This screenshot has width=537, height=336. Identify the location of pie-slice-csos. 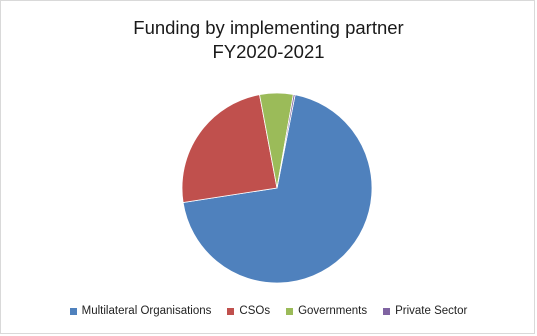
(229, 148).